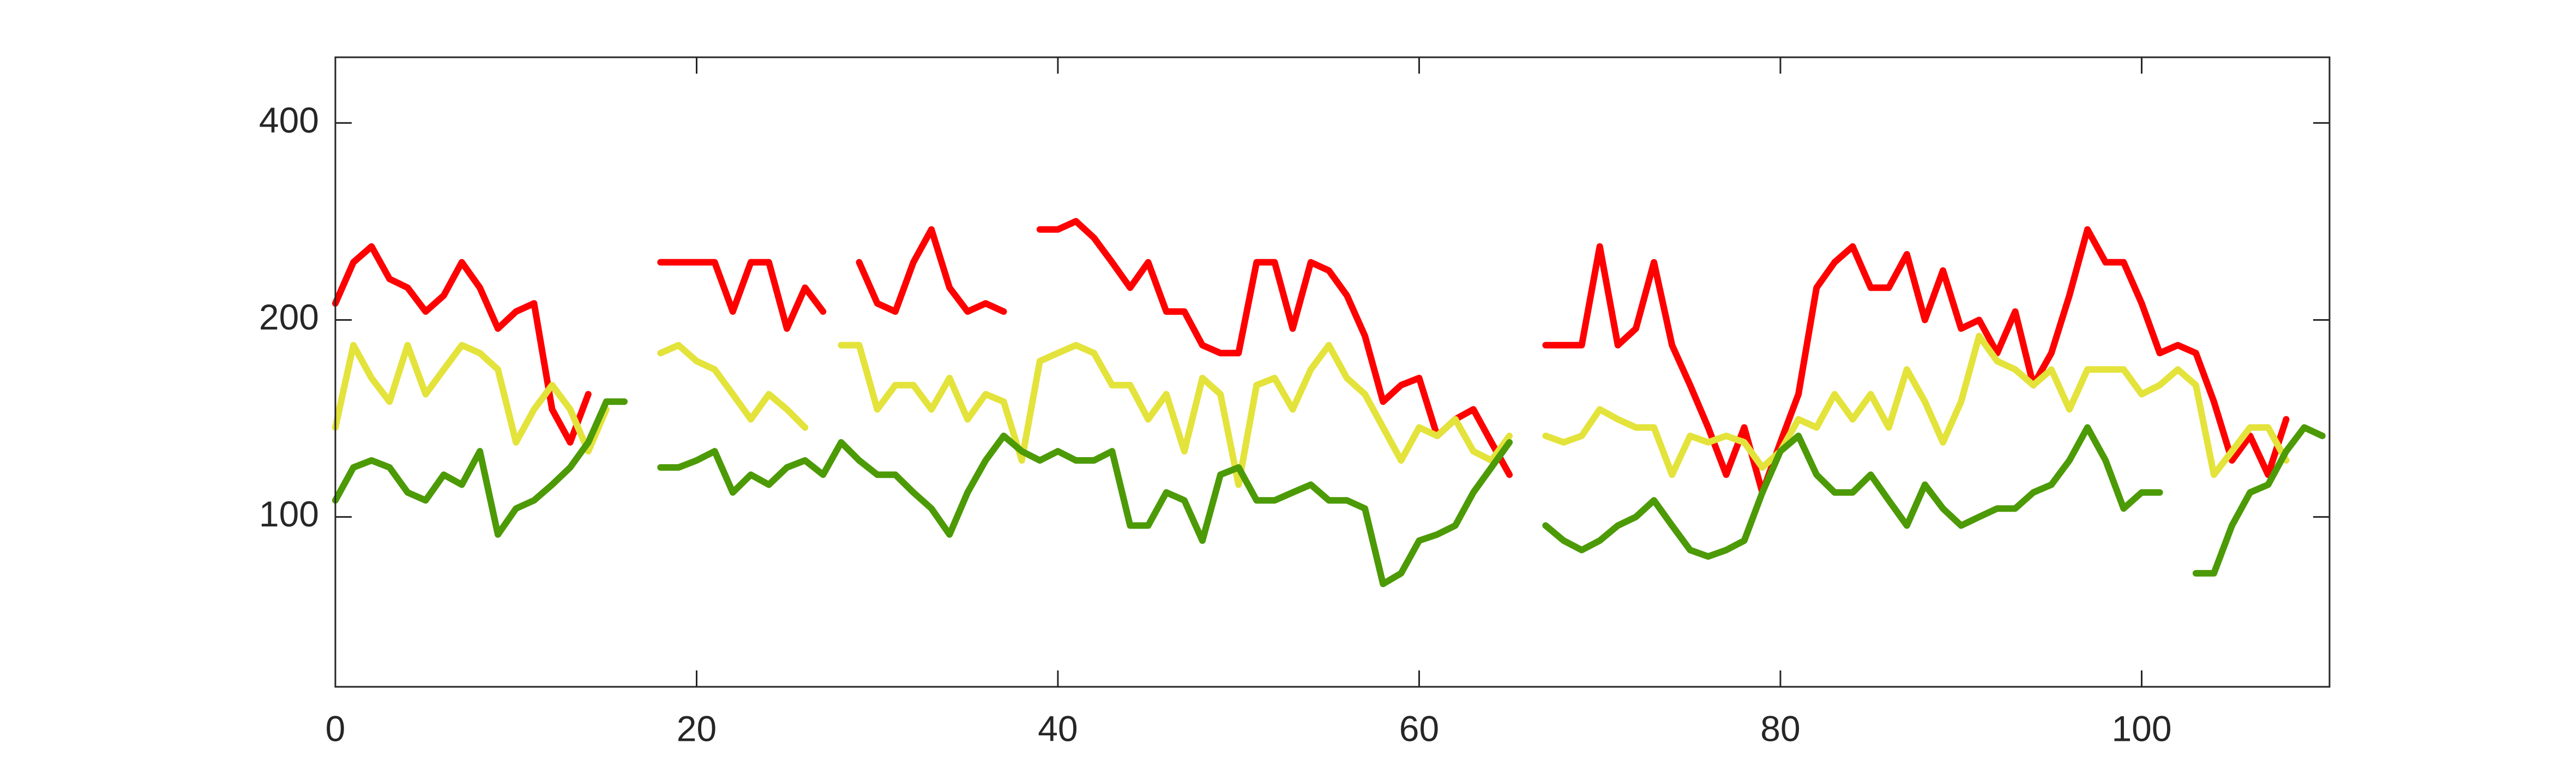 This screenshot has width=2576, height=773. What do you see at coordinates (697, 728) in the screenshot?
I see `x-tick-label: 20` at bounding box center [697, 728].